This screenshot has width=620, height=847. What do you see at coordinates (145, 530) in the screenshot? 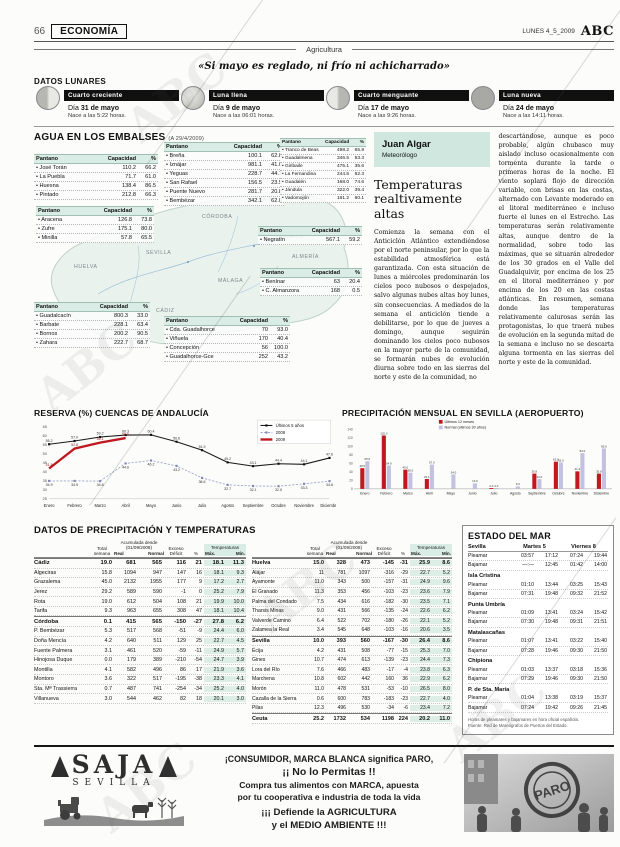
I see `weather-table-title: DATOS DE PRECIPITACIÓN Y TEMPERATURAS` at bounding box center [145, 530].